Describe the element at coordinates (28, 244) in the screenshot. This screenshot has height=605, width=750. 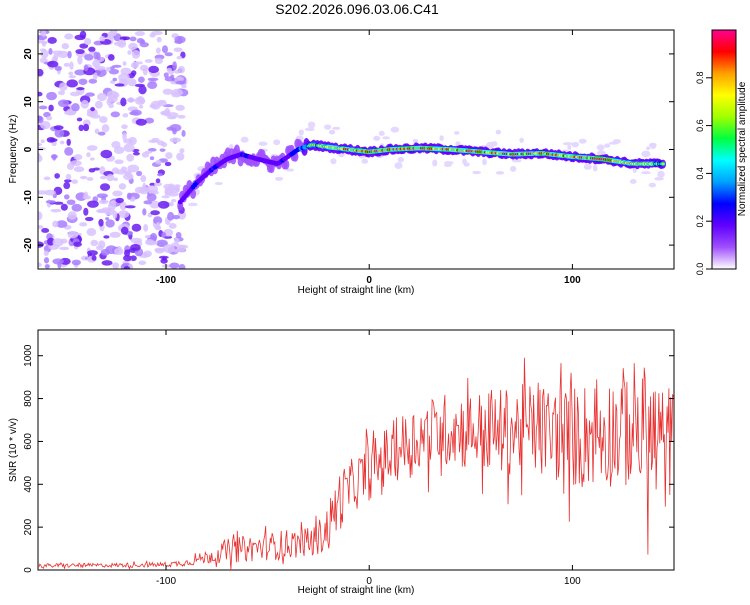
I see `y-tick-label: -20` at that location.